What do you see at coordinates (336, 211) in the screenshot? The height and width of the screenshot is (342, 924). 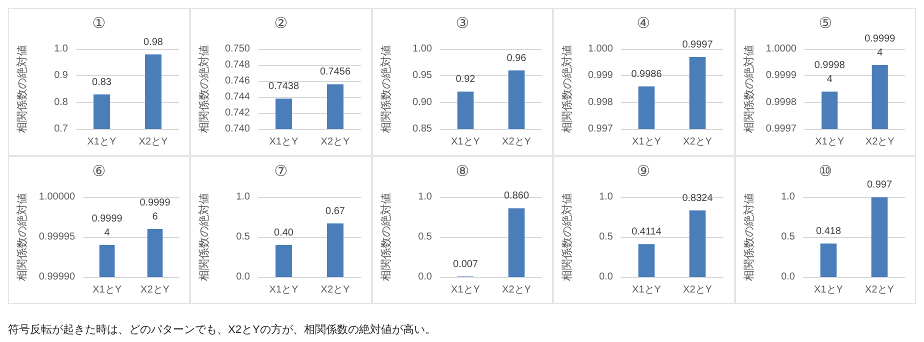 I see `data-label: 0.67` at bounding box center [336, 211].